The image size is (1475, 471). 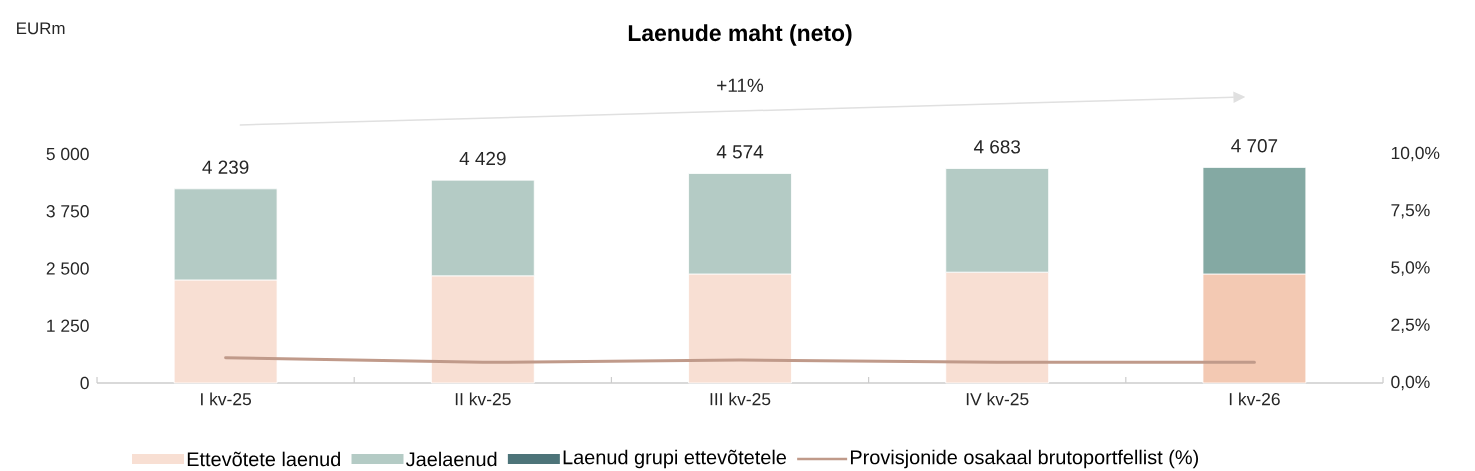 I want to click on total-label: 4 707, so click(x=1254, y=146).